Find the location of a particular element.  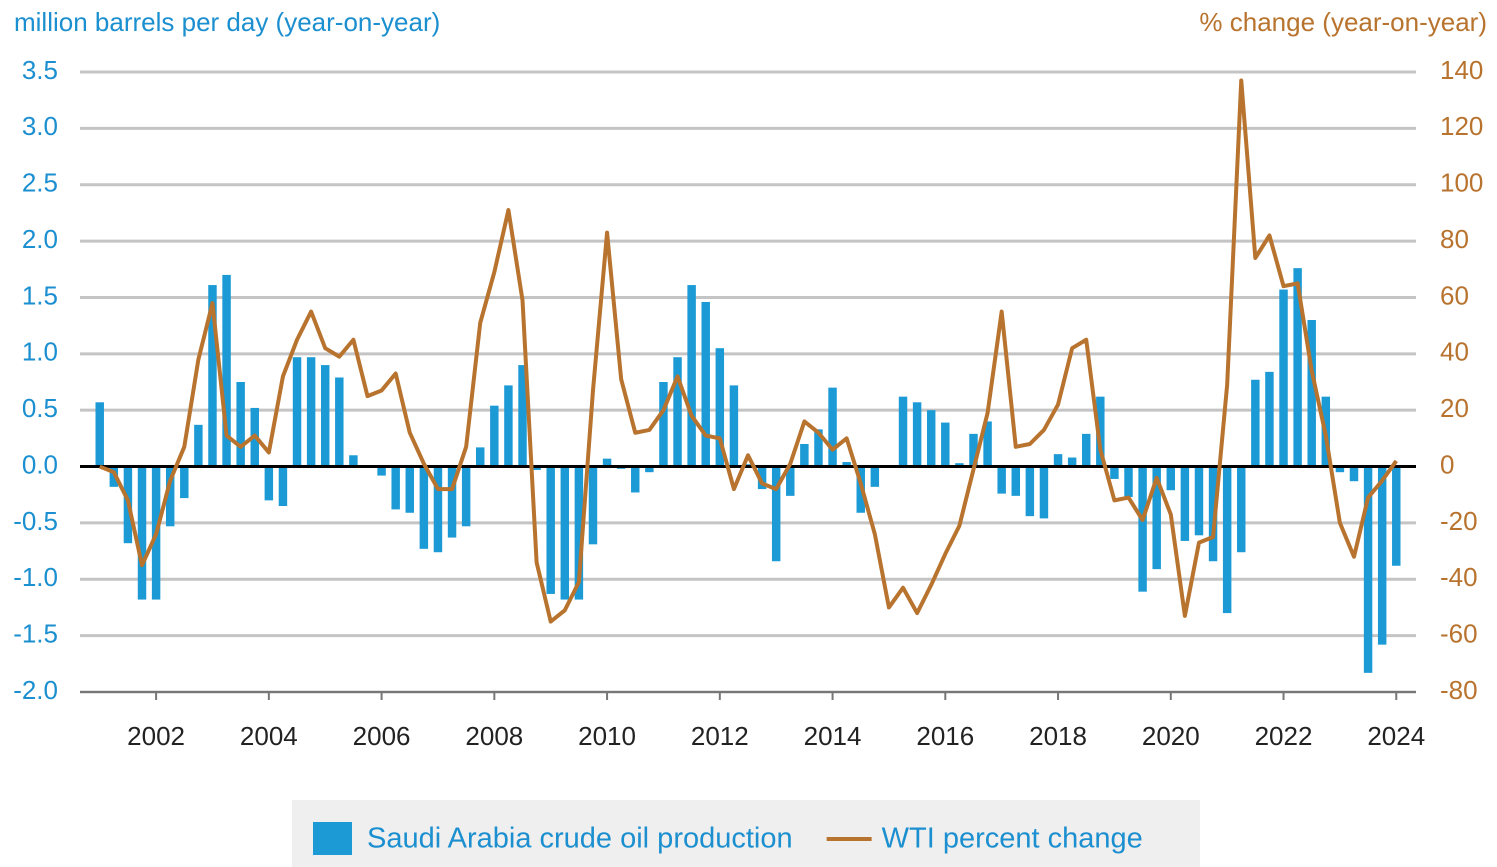

legend-swatch is located at coordinates (332, 838).